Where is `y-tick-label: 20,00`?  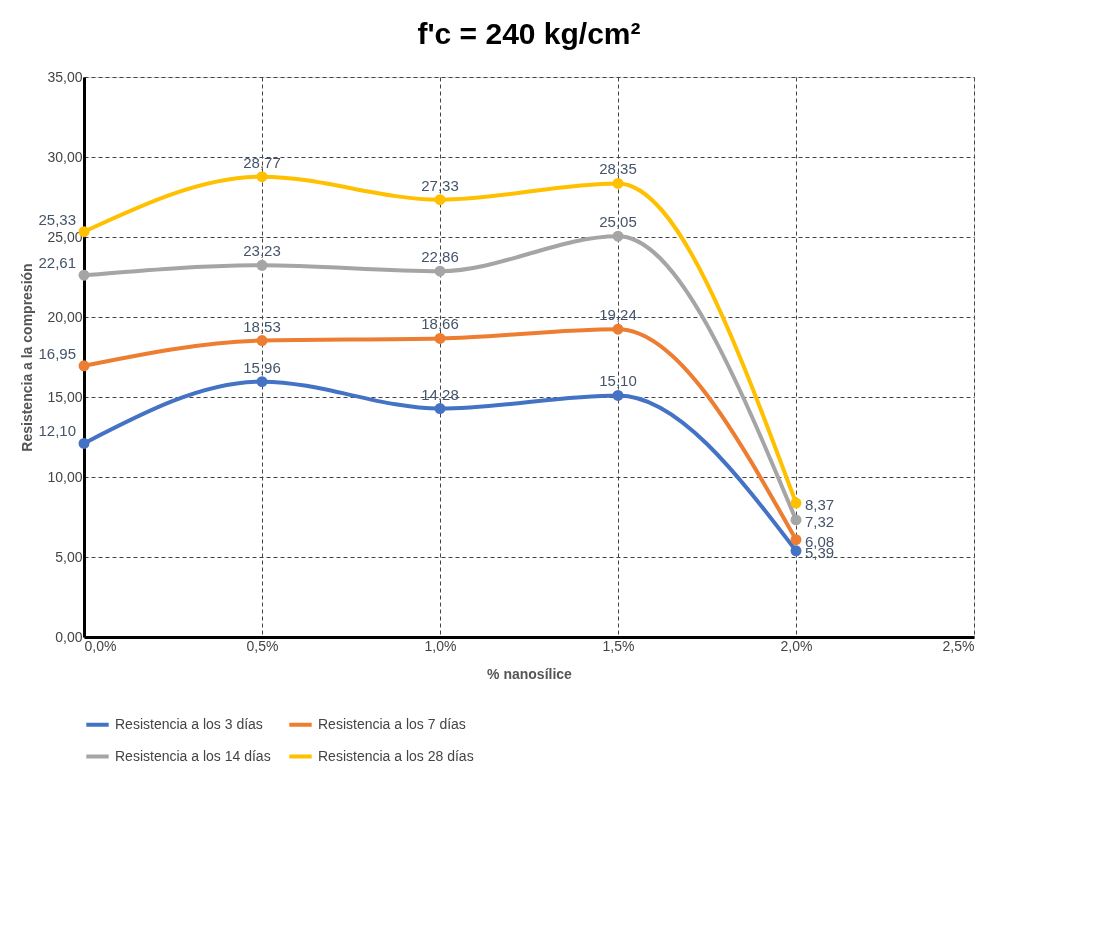 y-tick-label: 20,00 is located at coordinates (65, 316).